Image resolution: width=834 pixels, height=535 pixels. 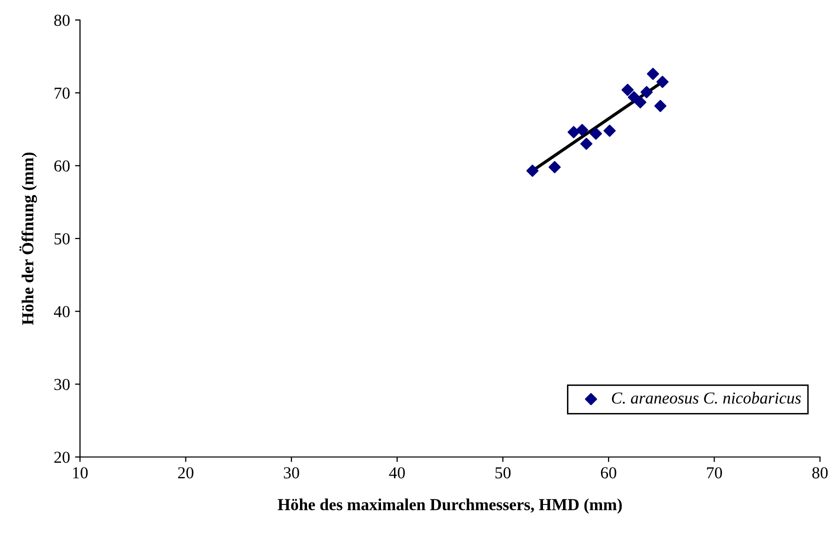 What do you see at coordinates (62, 384) in the screenshot?
I see `y-tick-label: 30` at bounding box center [62, 384].